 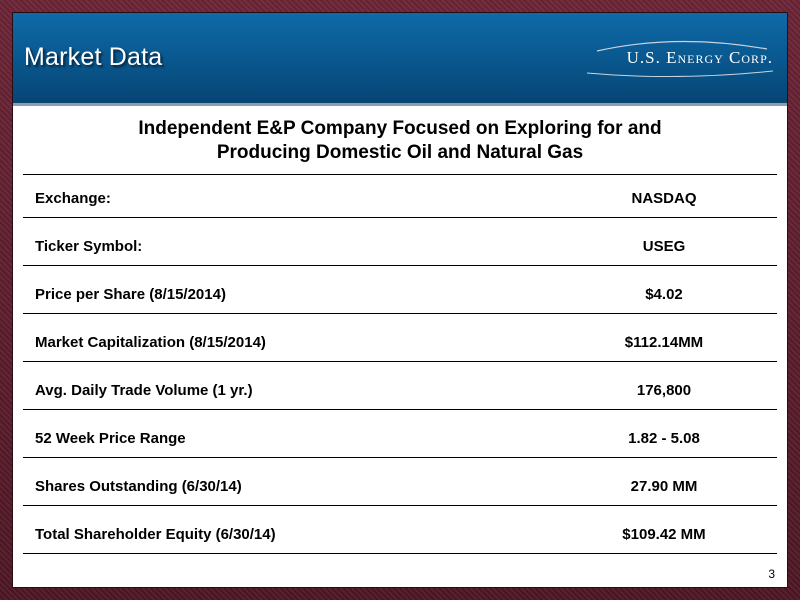 What do you see at coordinates (138, 486) in the screenshot?
I see `row-label: Shares Outstanding (6/30/14)` at bounding box center [138, 486].